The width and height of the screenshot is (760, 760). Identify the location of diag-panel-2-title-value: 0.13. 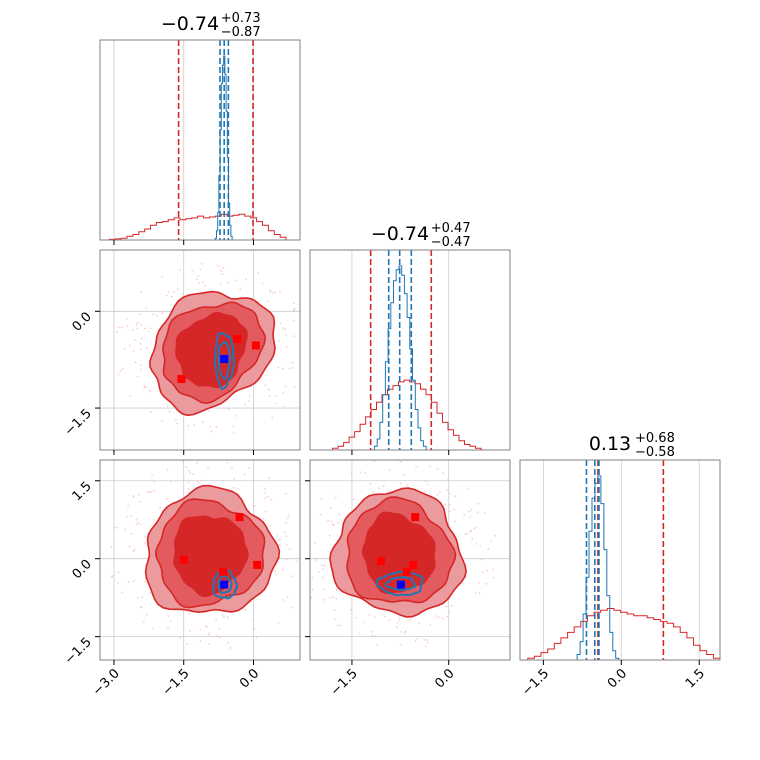
(610, 444).